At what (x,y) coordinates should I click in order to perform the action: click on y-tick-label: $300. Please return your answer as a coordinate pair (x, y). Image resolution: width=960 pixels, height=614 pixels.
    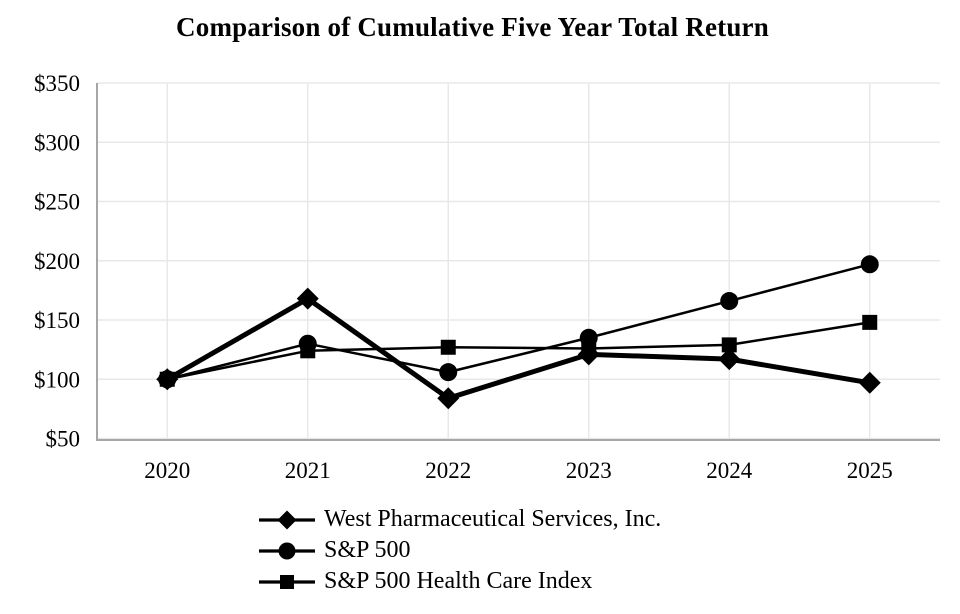
    Looking at the image, I should click on (57, 142).